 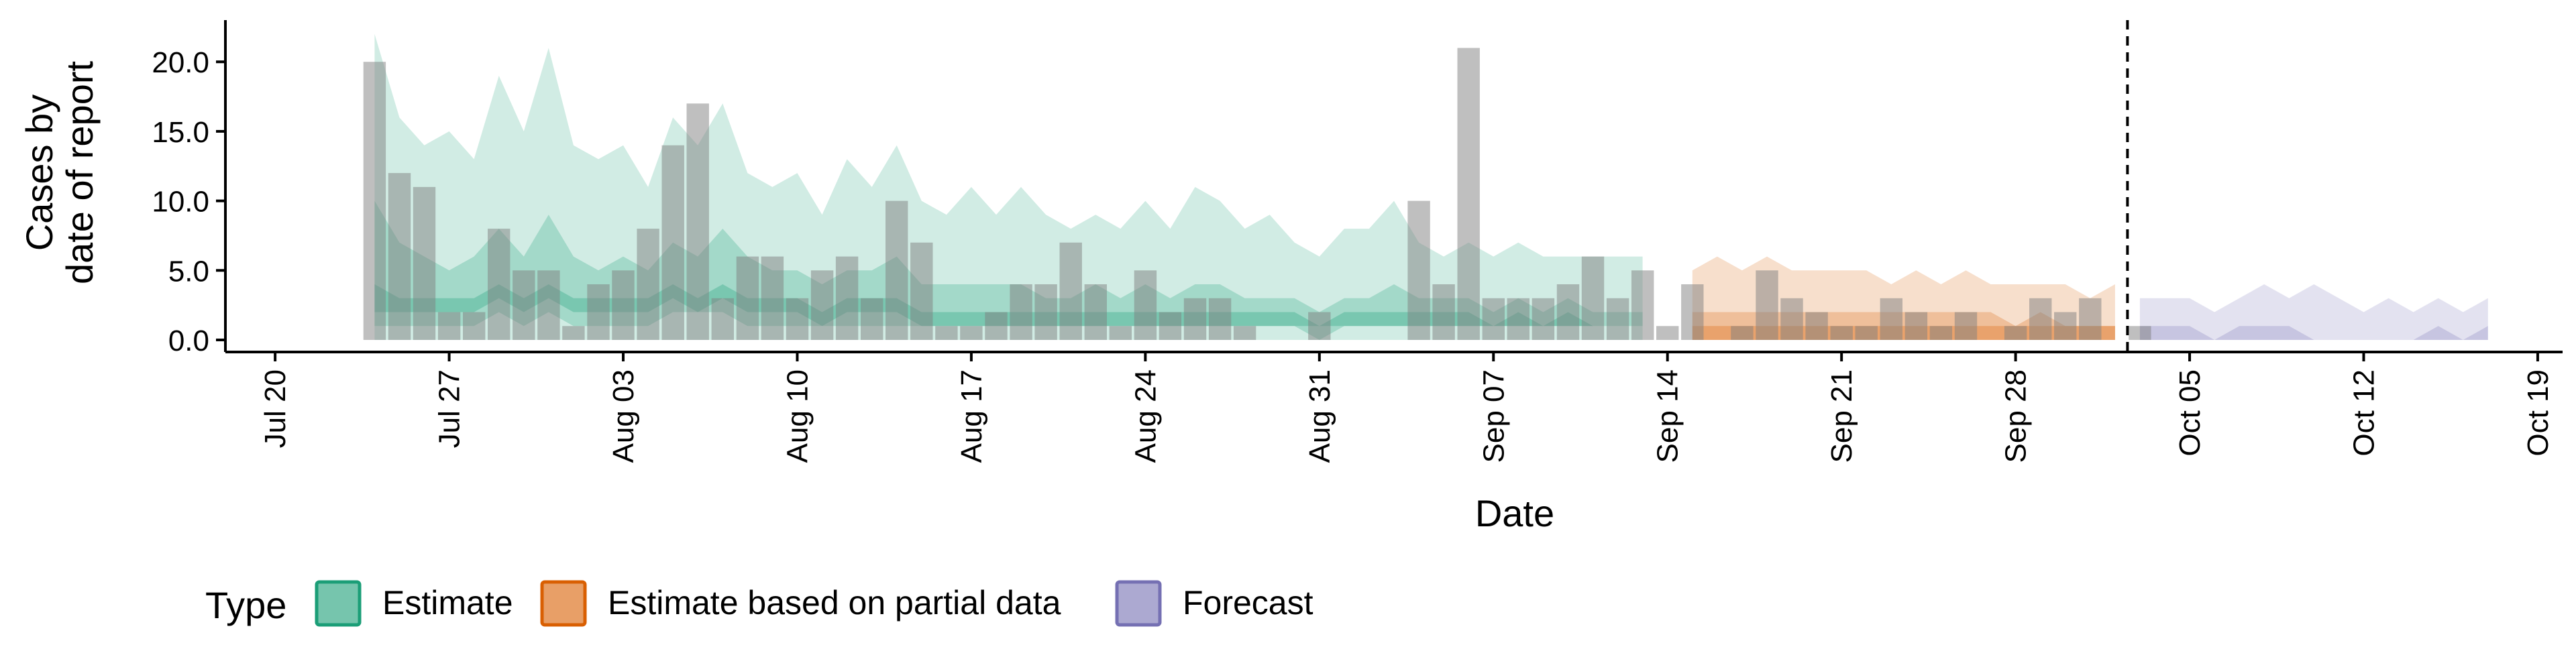 What do you see at coordinates (180, 202) in the screenshot?
I see `y-tick-label: 10.0` at bounding box center [180, 202].